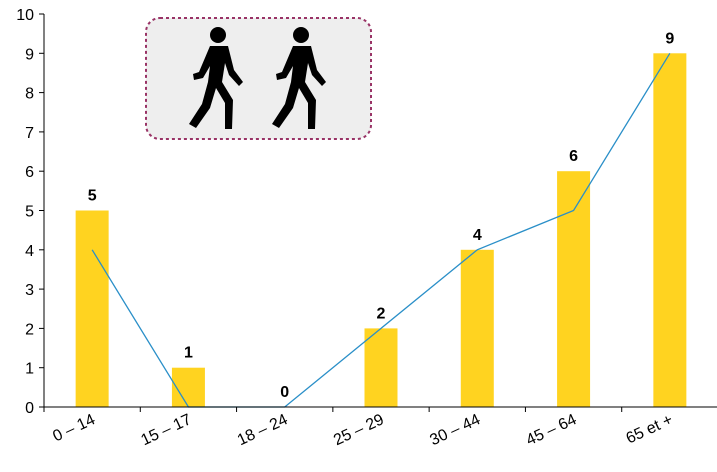  I want to click on y-tick-label: 6, so click(29, 172).